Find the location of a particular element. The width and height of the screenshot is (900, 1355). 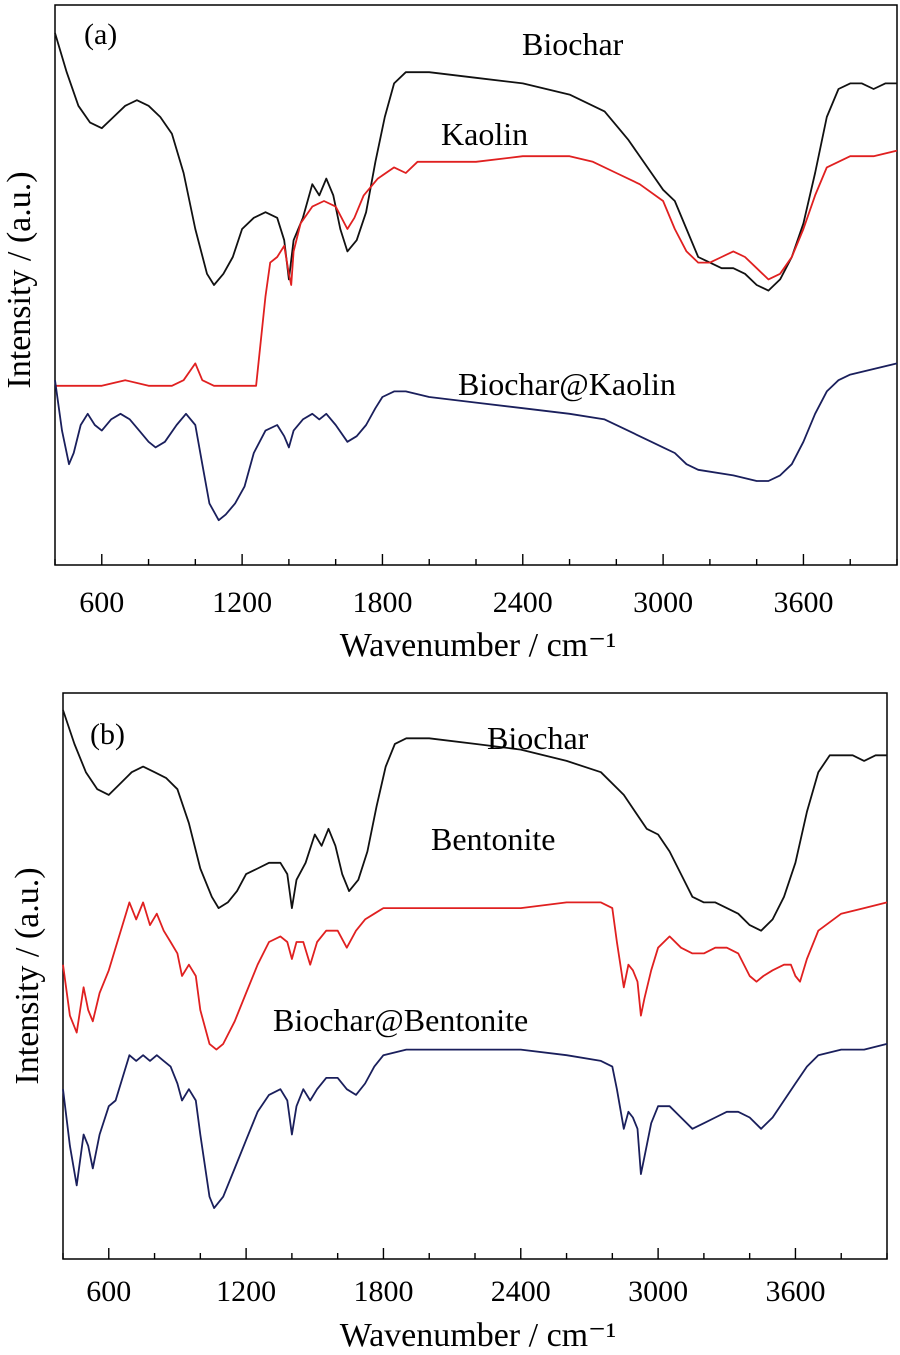

series-line-biochar-bentonite is located at coordinates (475, 1126).